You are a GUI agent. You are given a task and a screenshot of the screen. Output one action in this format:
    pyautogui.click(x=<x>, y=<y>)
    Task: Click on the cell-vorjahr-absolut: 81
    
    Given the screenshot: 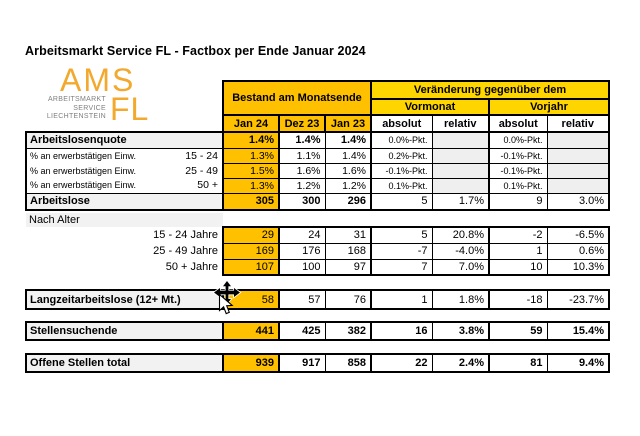 What is the action you would take?
    pyautogui.click(x=518, y=363)
    